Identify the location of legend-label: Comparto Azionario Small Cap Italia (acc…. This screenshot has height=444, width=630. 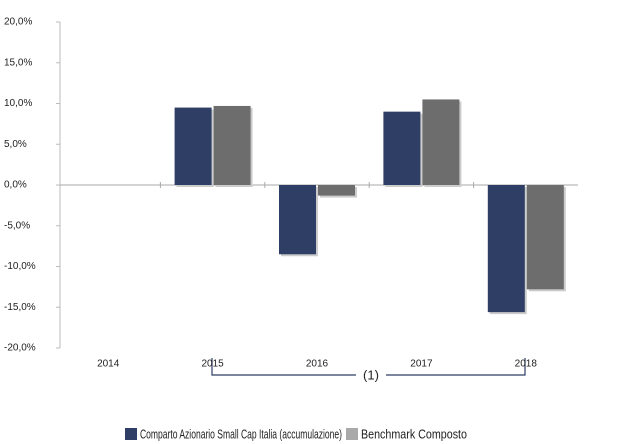
(241, 433).